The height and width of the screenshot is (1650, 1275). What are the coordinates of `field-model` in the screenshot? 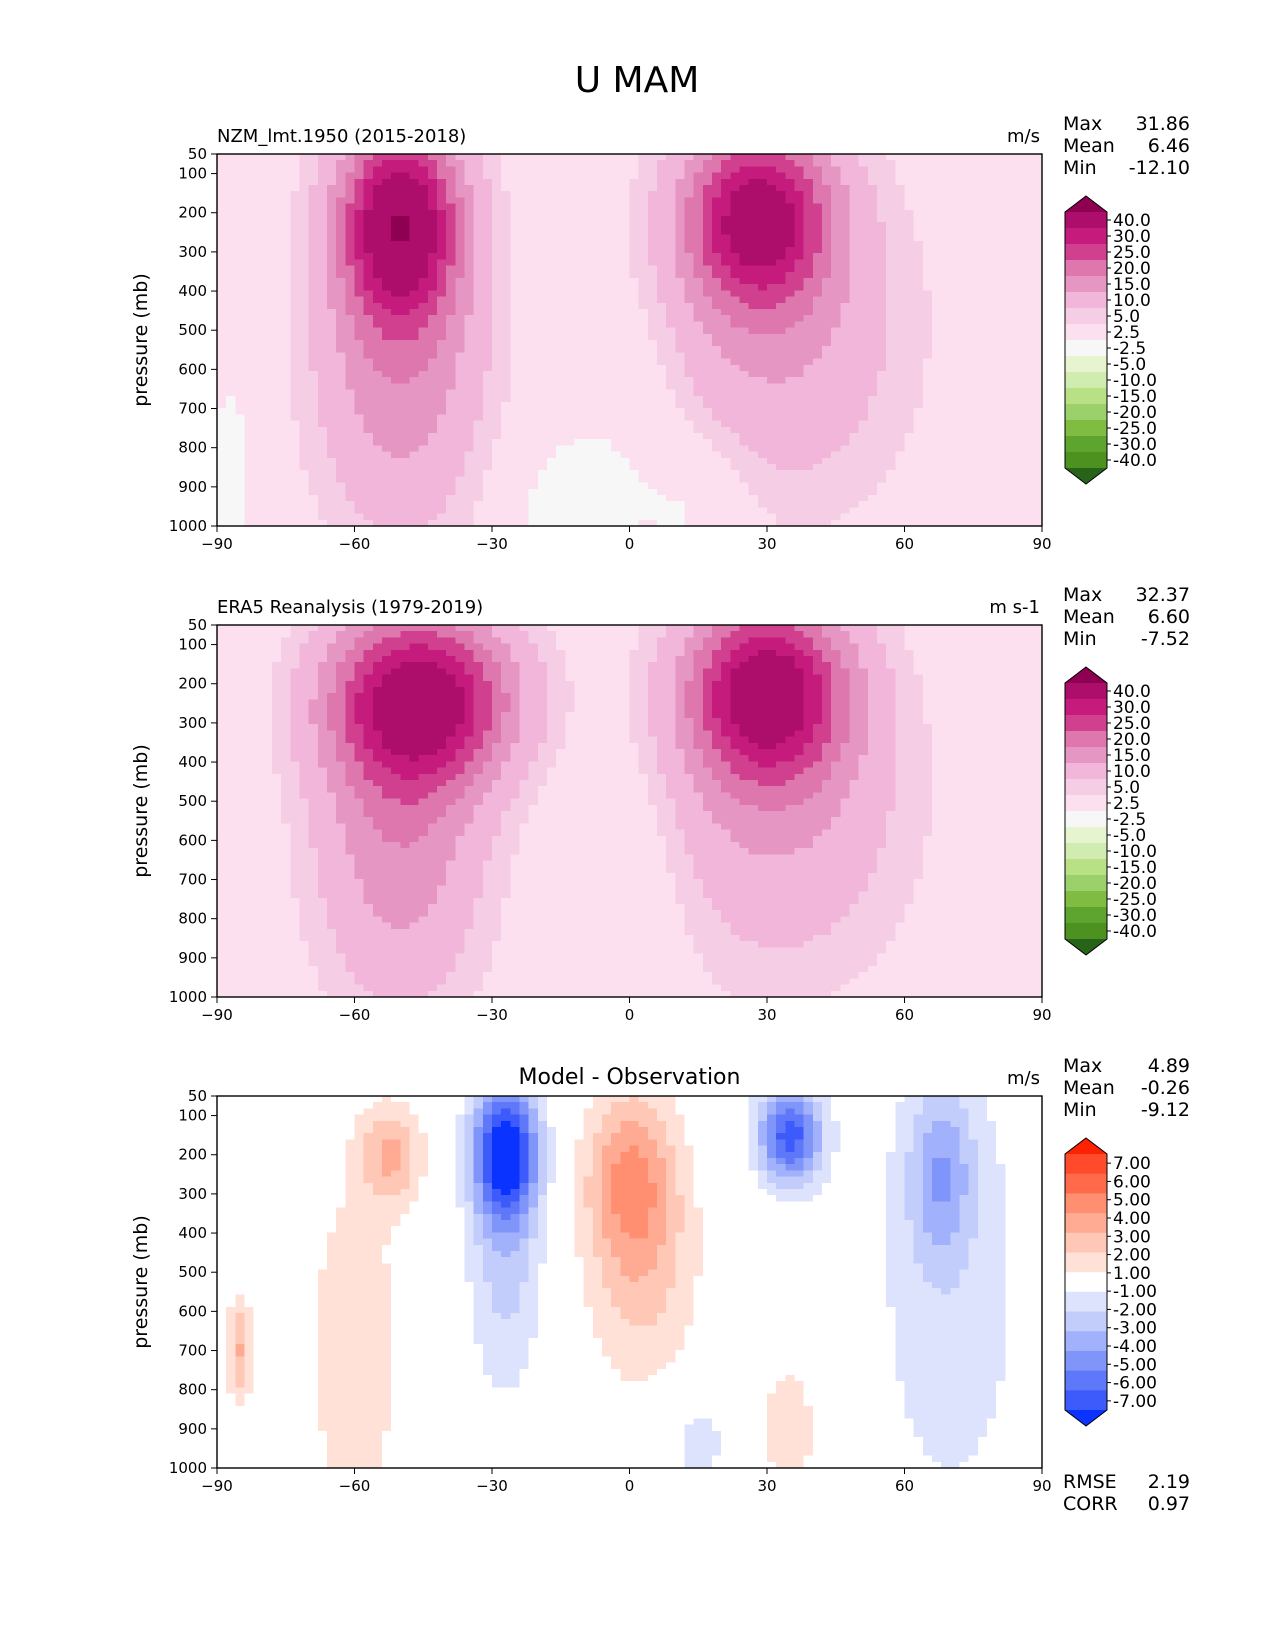 It's located at (630, 340).